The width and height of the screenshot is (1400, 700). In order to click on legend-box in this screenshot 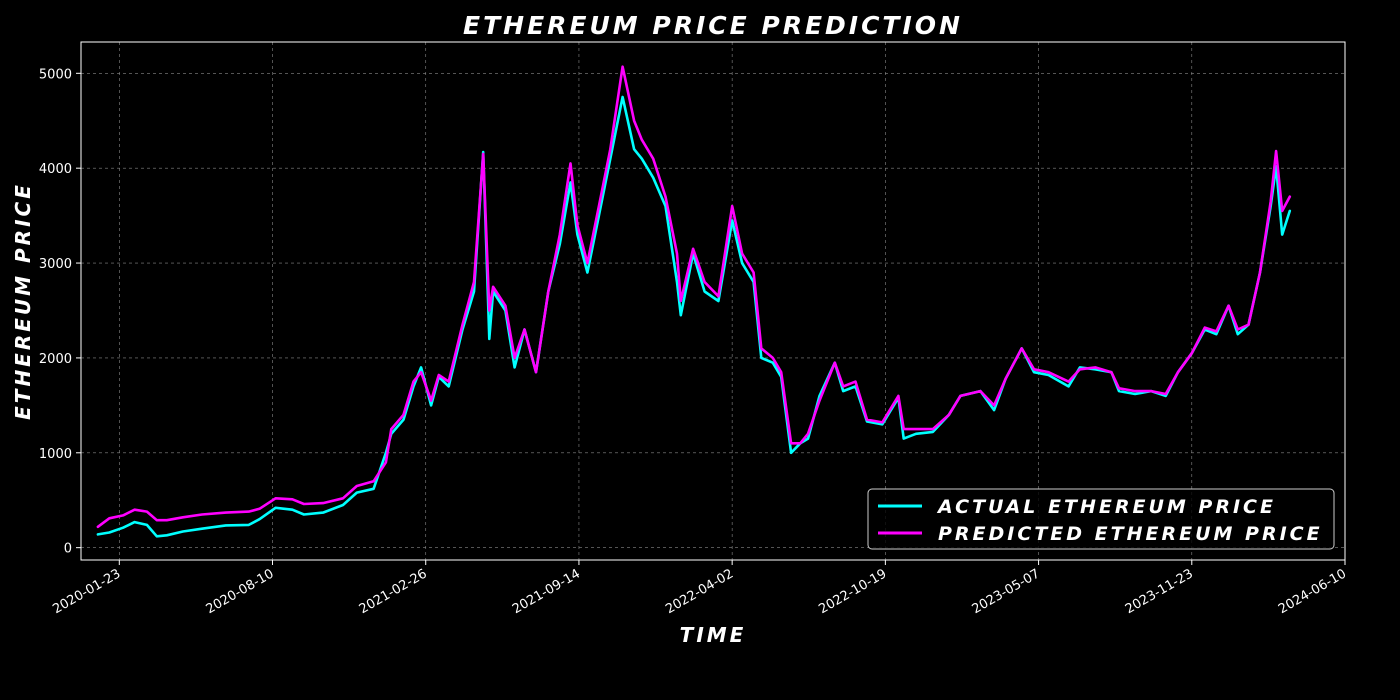, I will do `click(1101, 519)`.